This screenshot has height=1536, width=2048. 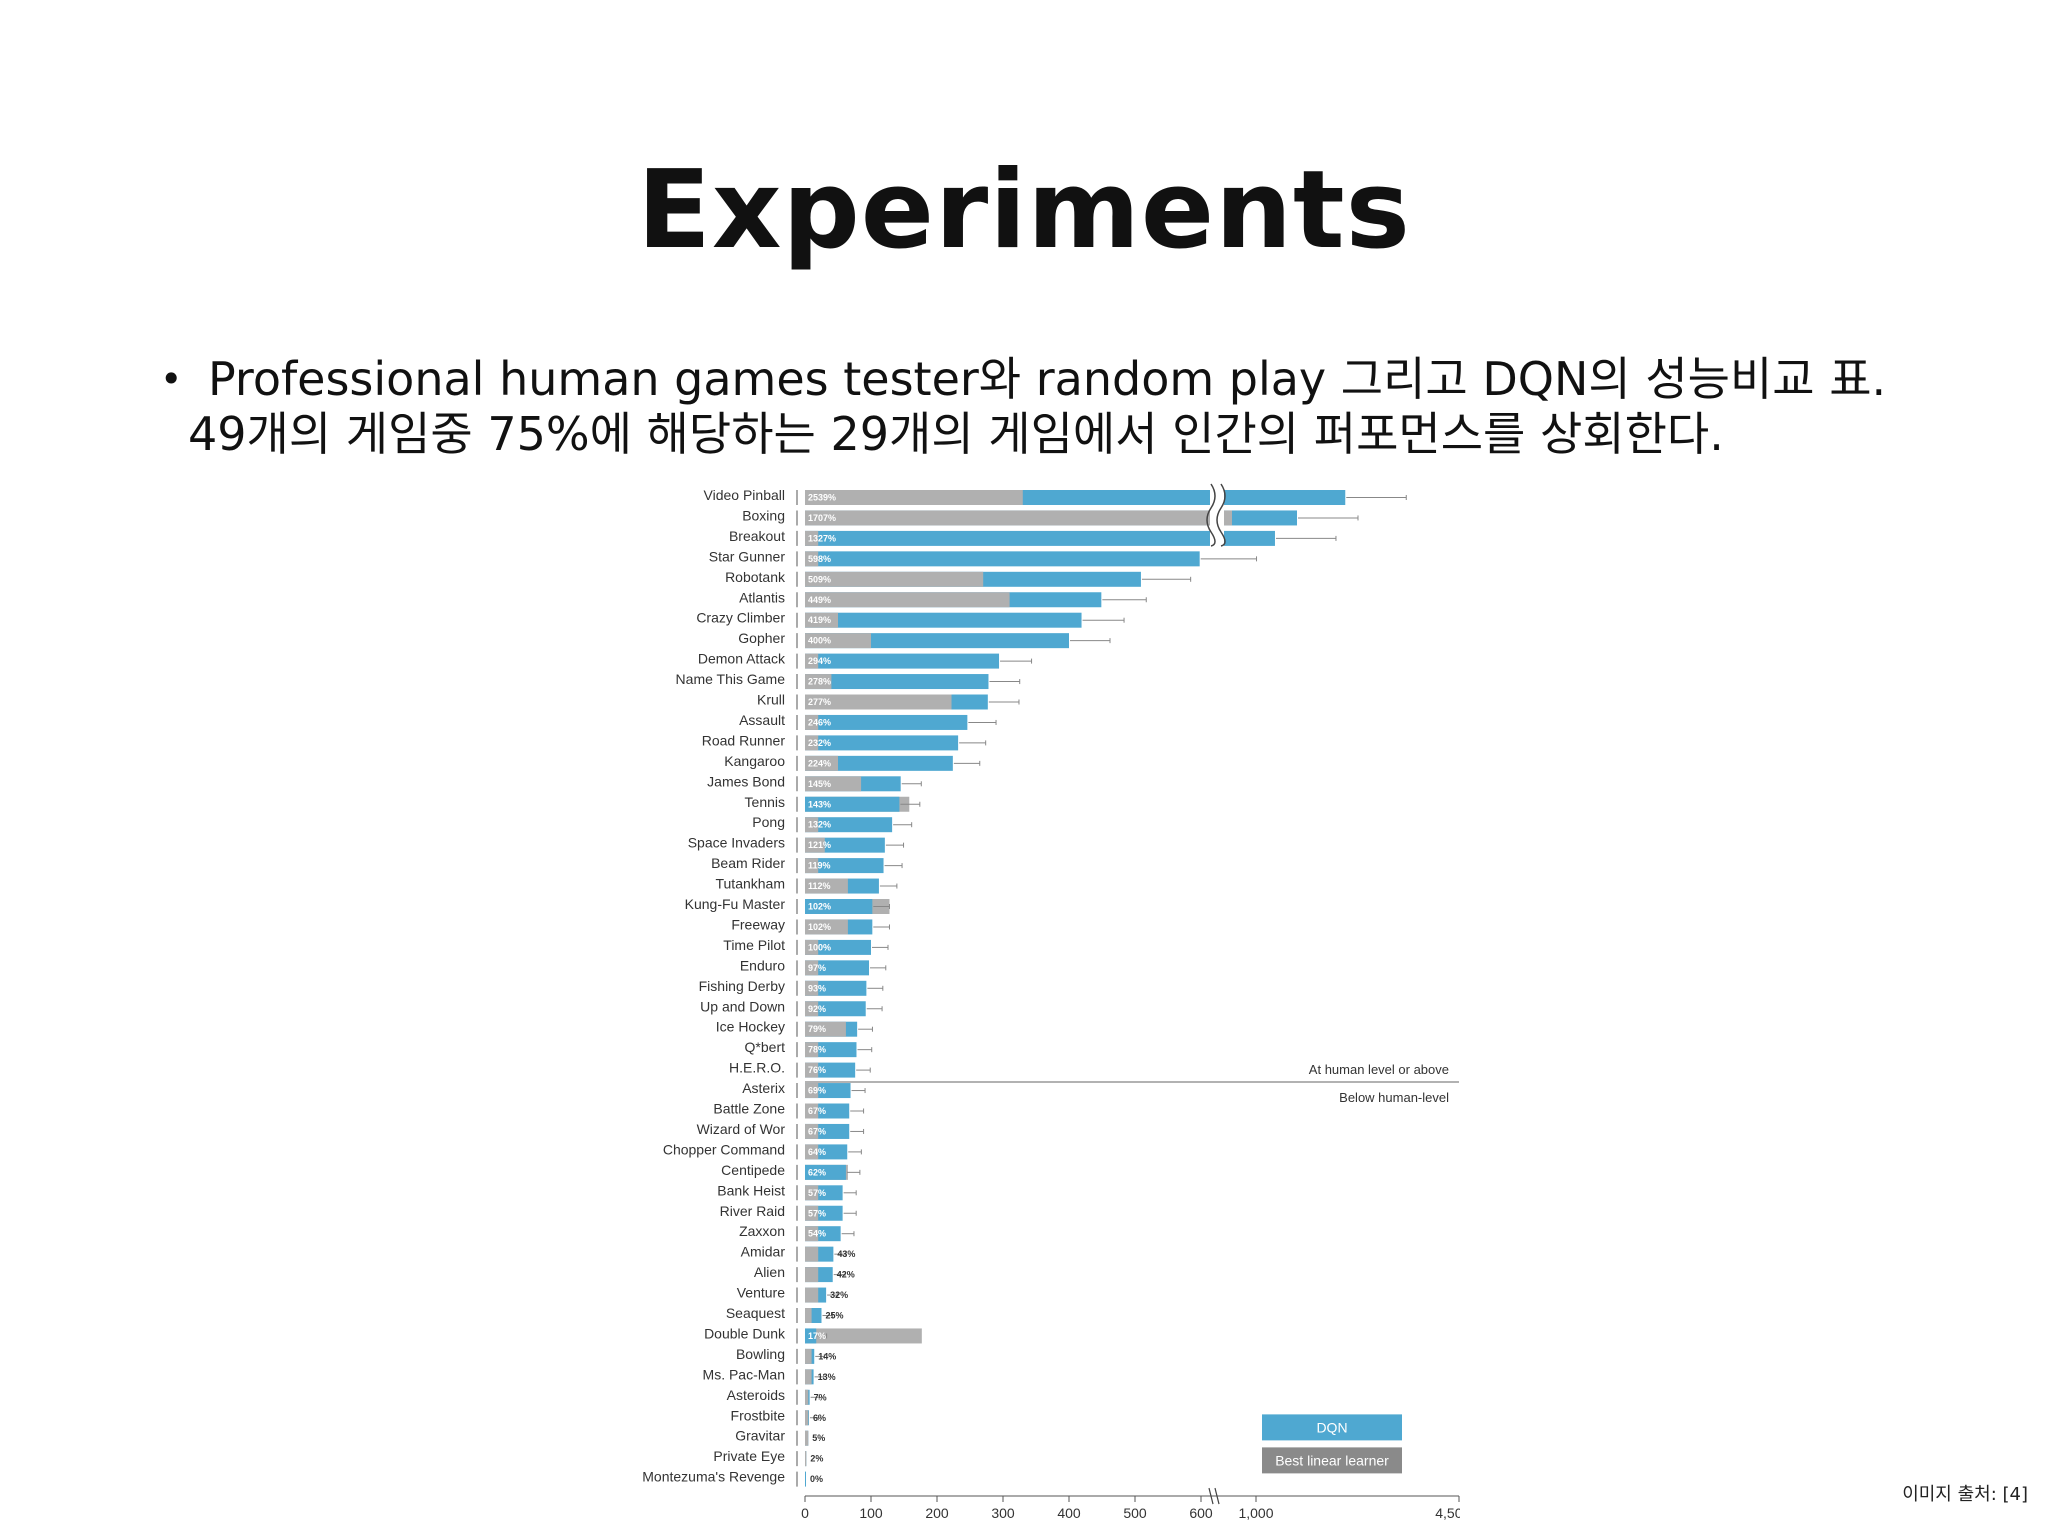 I want to click on game-label: Frostbite, so click(x=758, y=1415).